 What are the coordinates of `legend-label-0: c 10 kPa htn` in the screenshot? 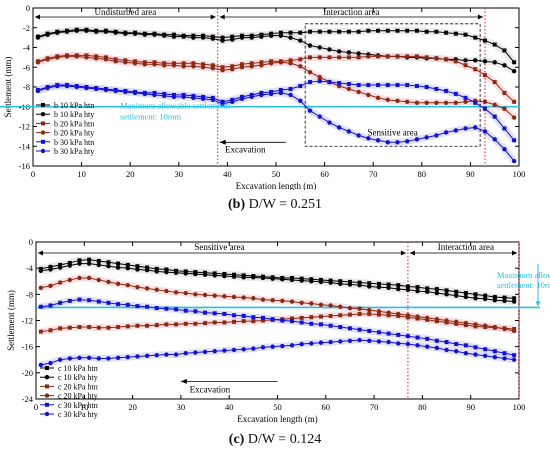 It's located at (78, 368).